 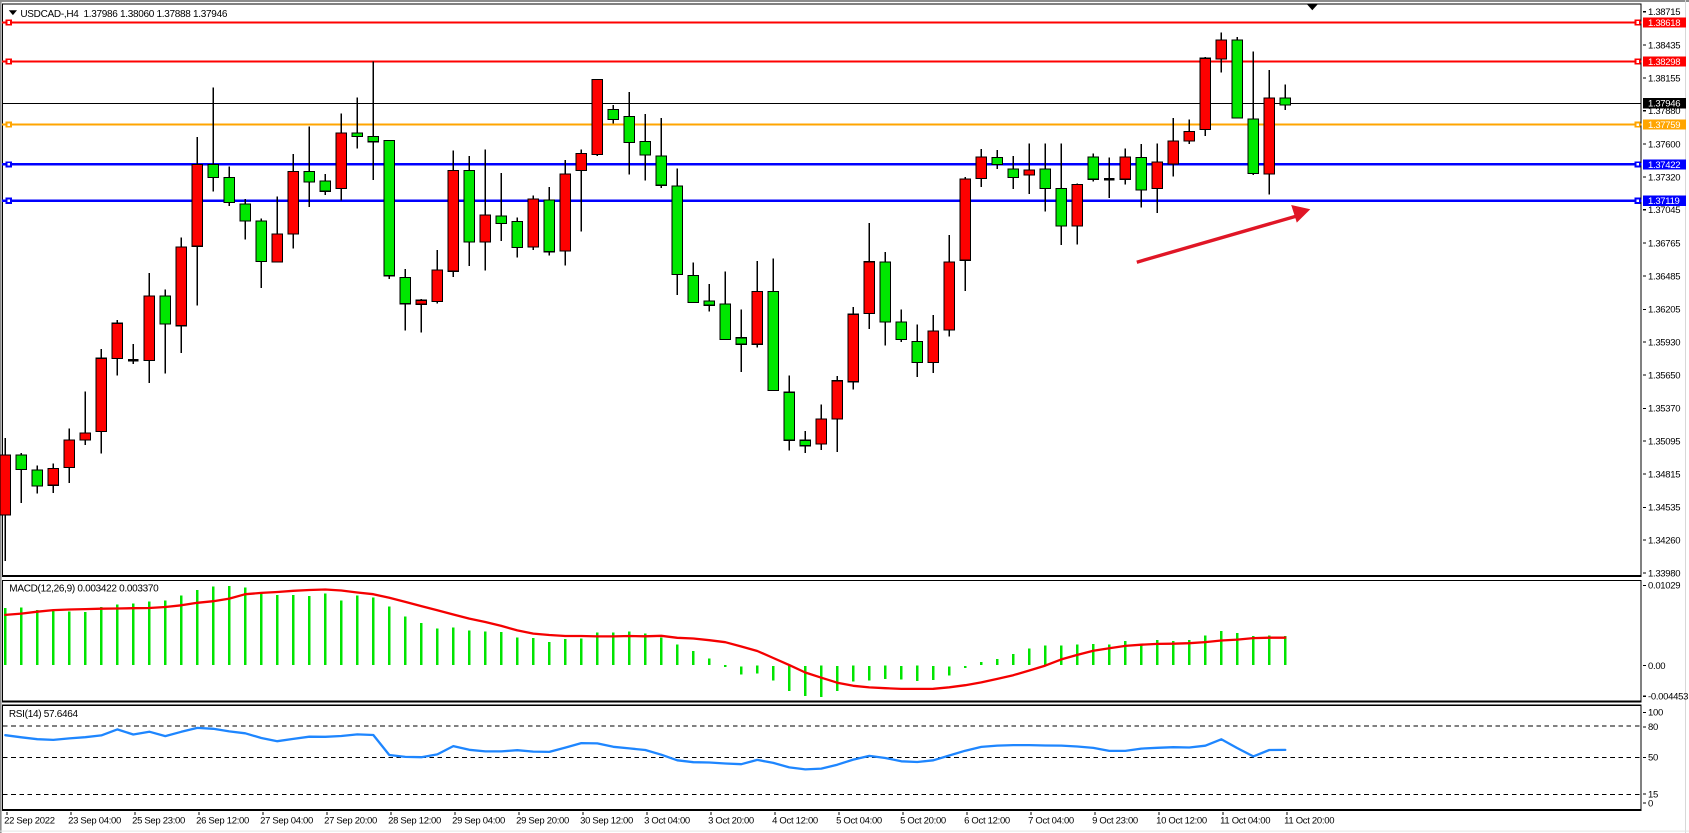 What do you see at coordinates (1664, 79) in the screenshot?
I see `svg-text: 1.38155` at bounding box center [1664, 79].